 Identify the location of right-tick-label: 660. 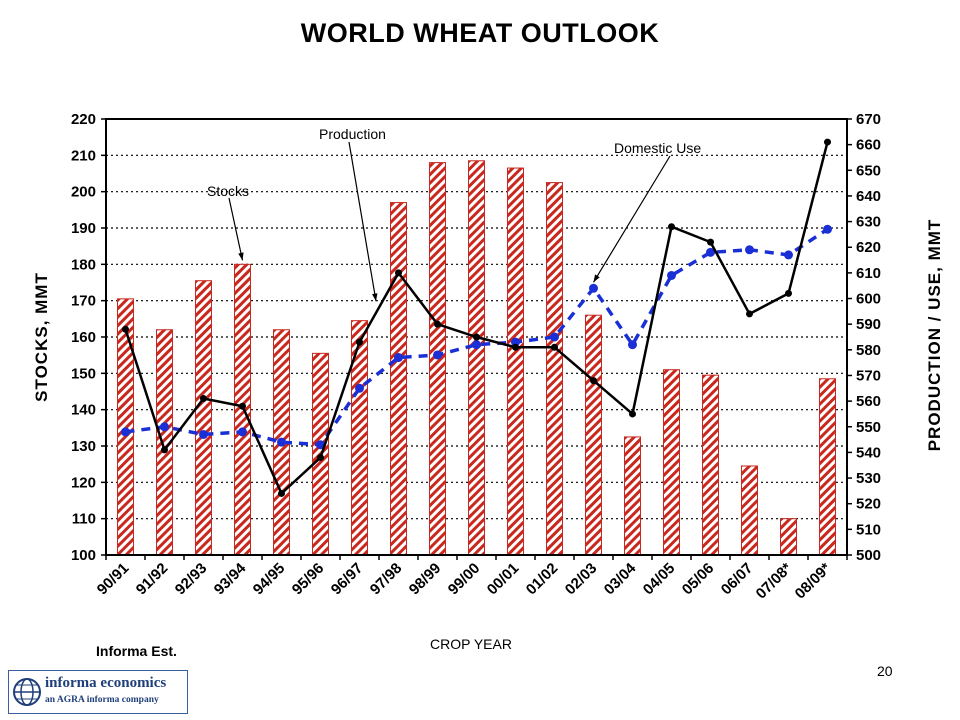
(868, 145).